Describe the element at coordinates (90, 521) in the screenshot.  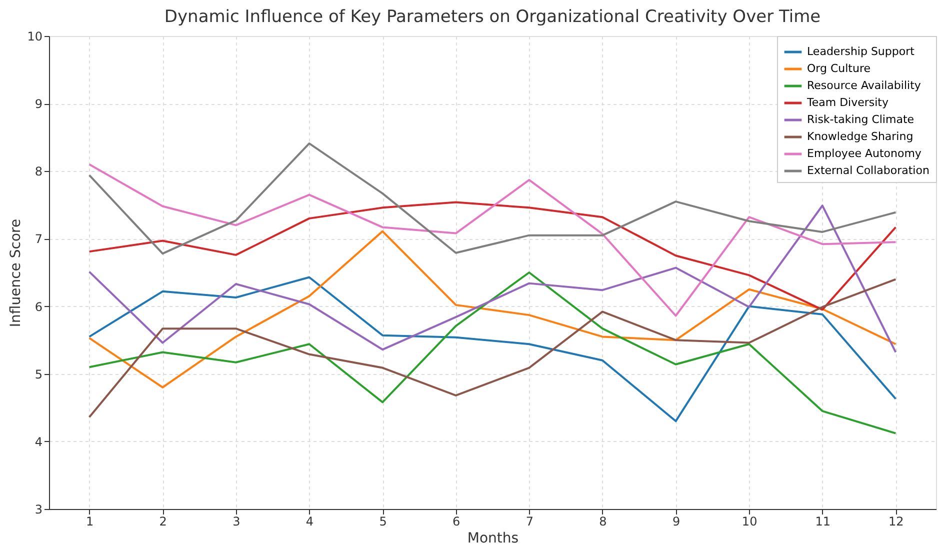
I see `x-tick-label: 1` at that location.